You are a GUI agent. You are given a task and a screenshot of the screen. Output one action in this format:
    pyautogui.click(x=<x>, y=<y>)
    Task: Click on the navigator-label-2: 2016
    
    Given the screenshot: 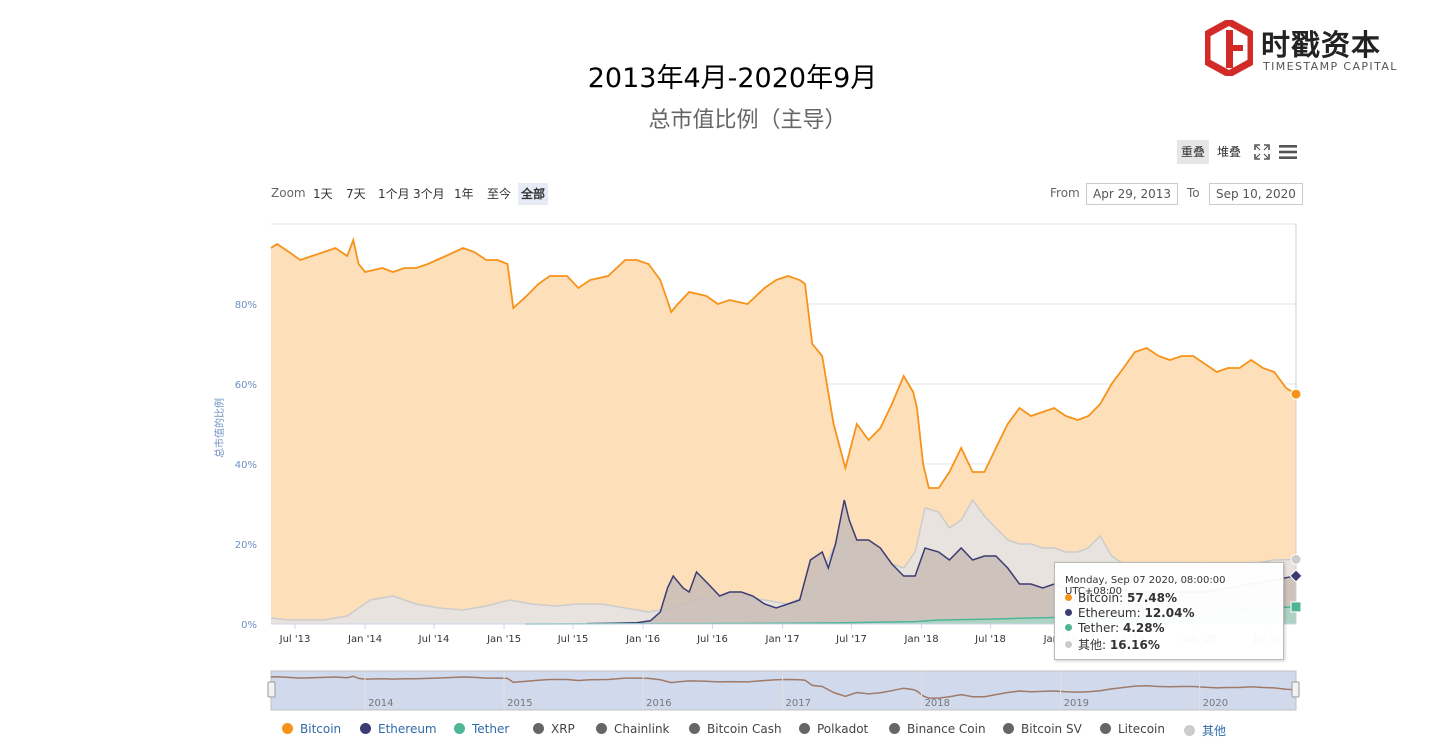 What is the action you would take?
    pyautogui.click(x=658, y=703)
    